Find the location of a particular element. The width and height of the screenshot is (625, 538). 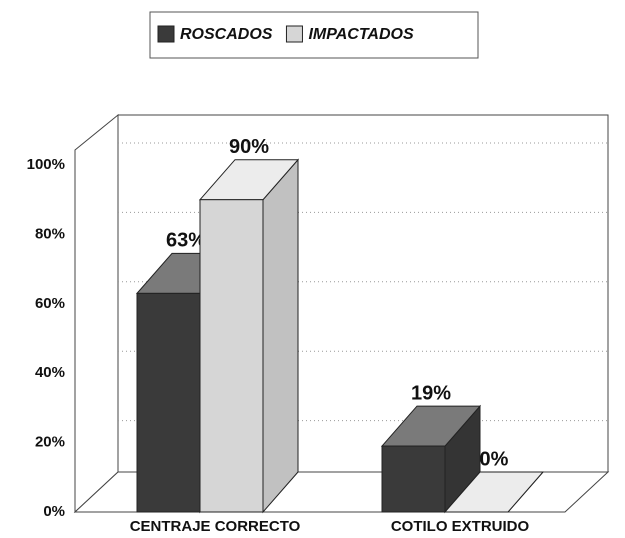

y-tick-label: 20% is located at coordinates (50, 442).